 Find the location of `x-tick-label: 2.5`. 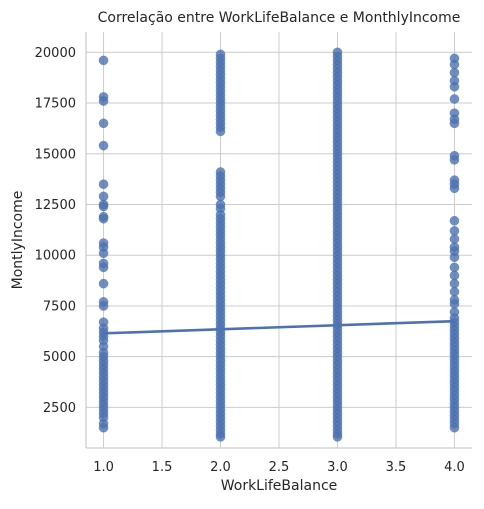

x-tick-label: 2.5 is located at coordinates (279, 467).